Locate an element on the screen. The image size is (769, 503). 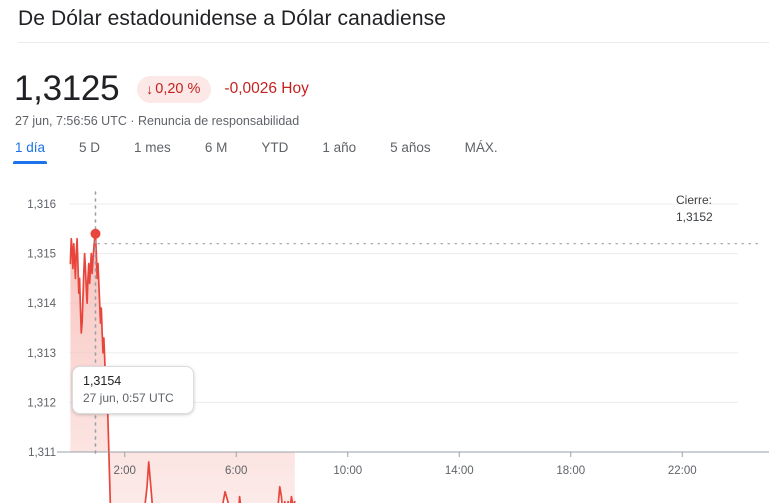
change-percent-value: 0,20 % is located at coordinates (178, 88).